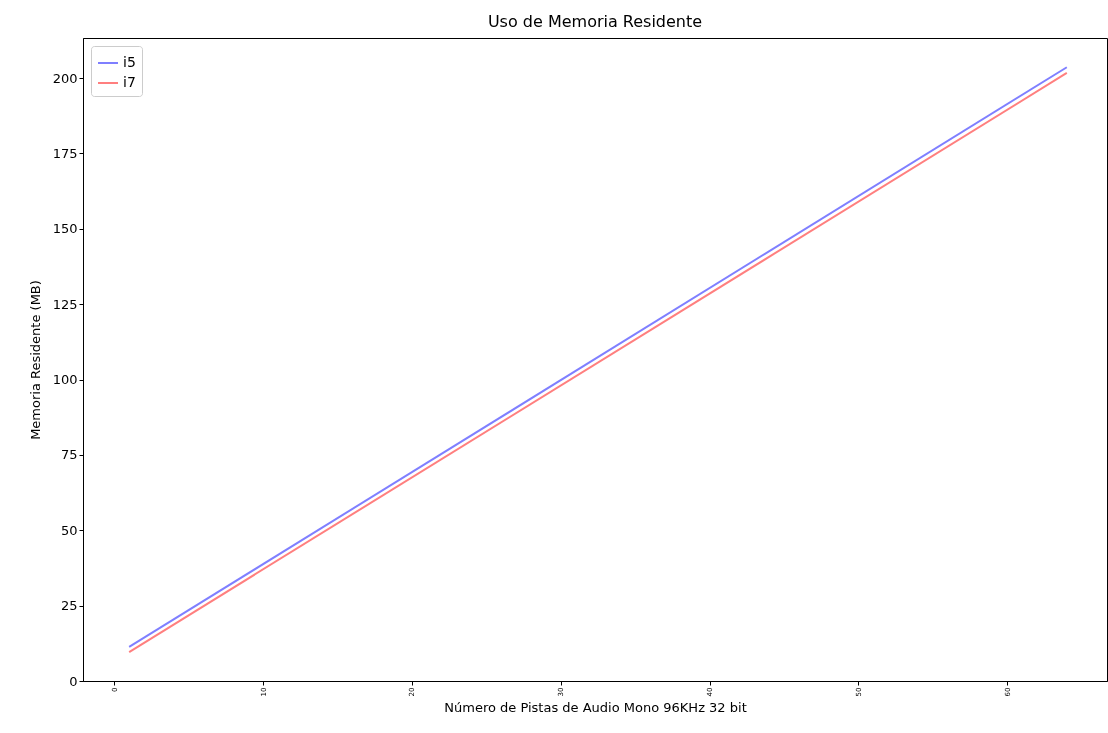  Describe the element at coordinates (65, 78) in the screenshot. I see `y-tick-label: 200` at that location.